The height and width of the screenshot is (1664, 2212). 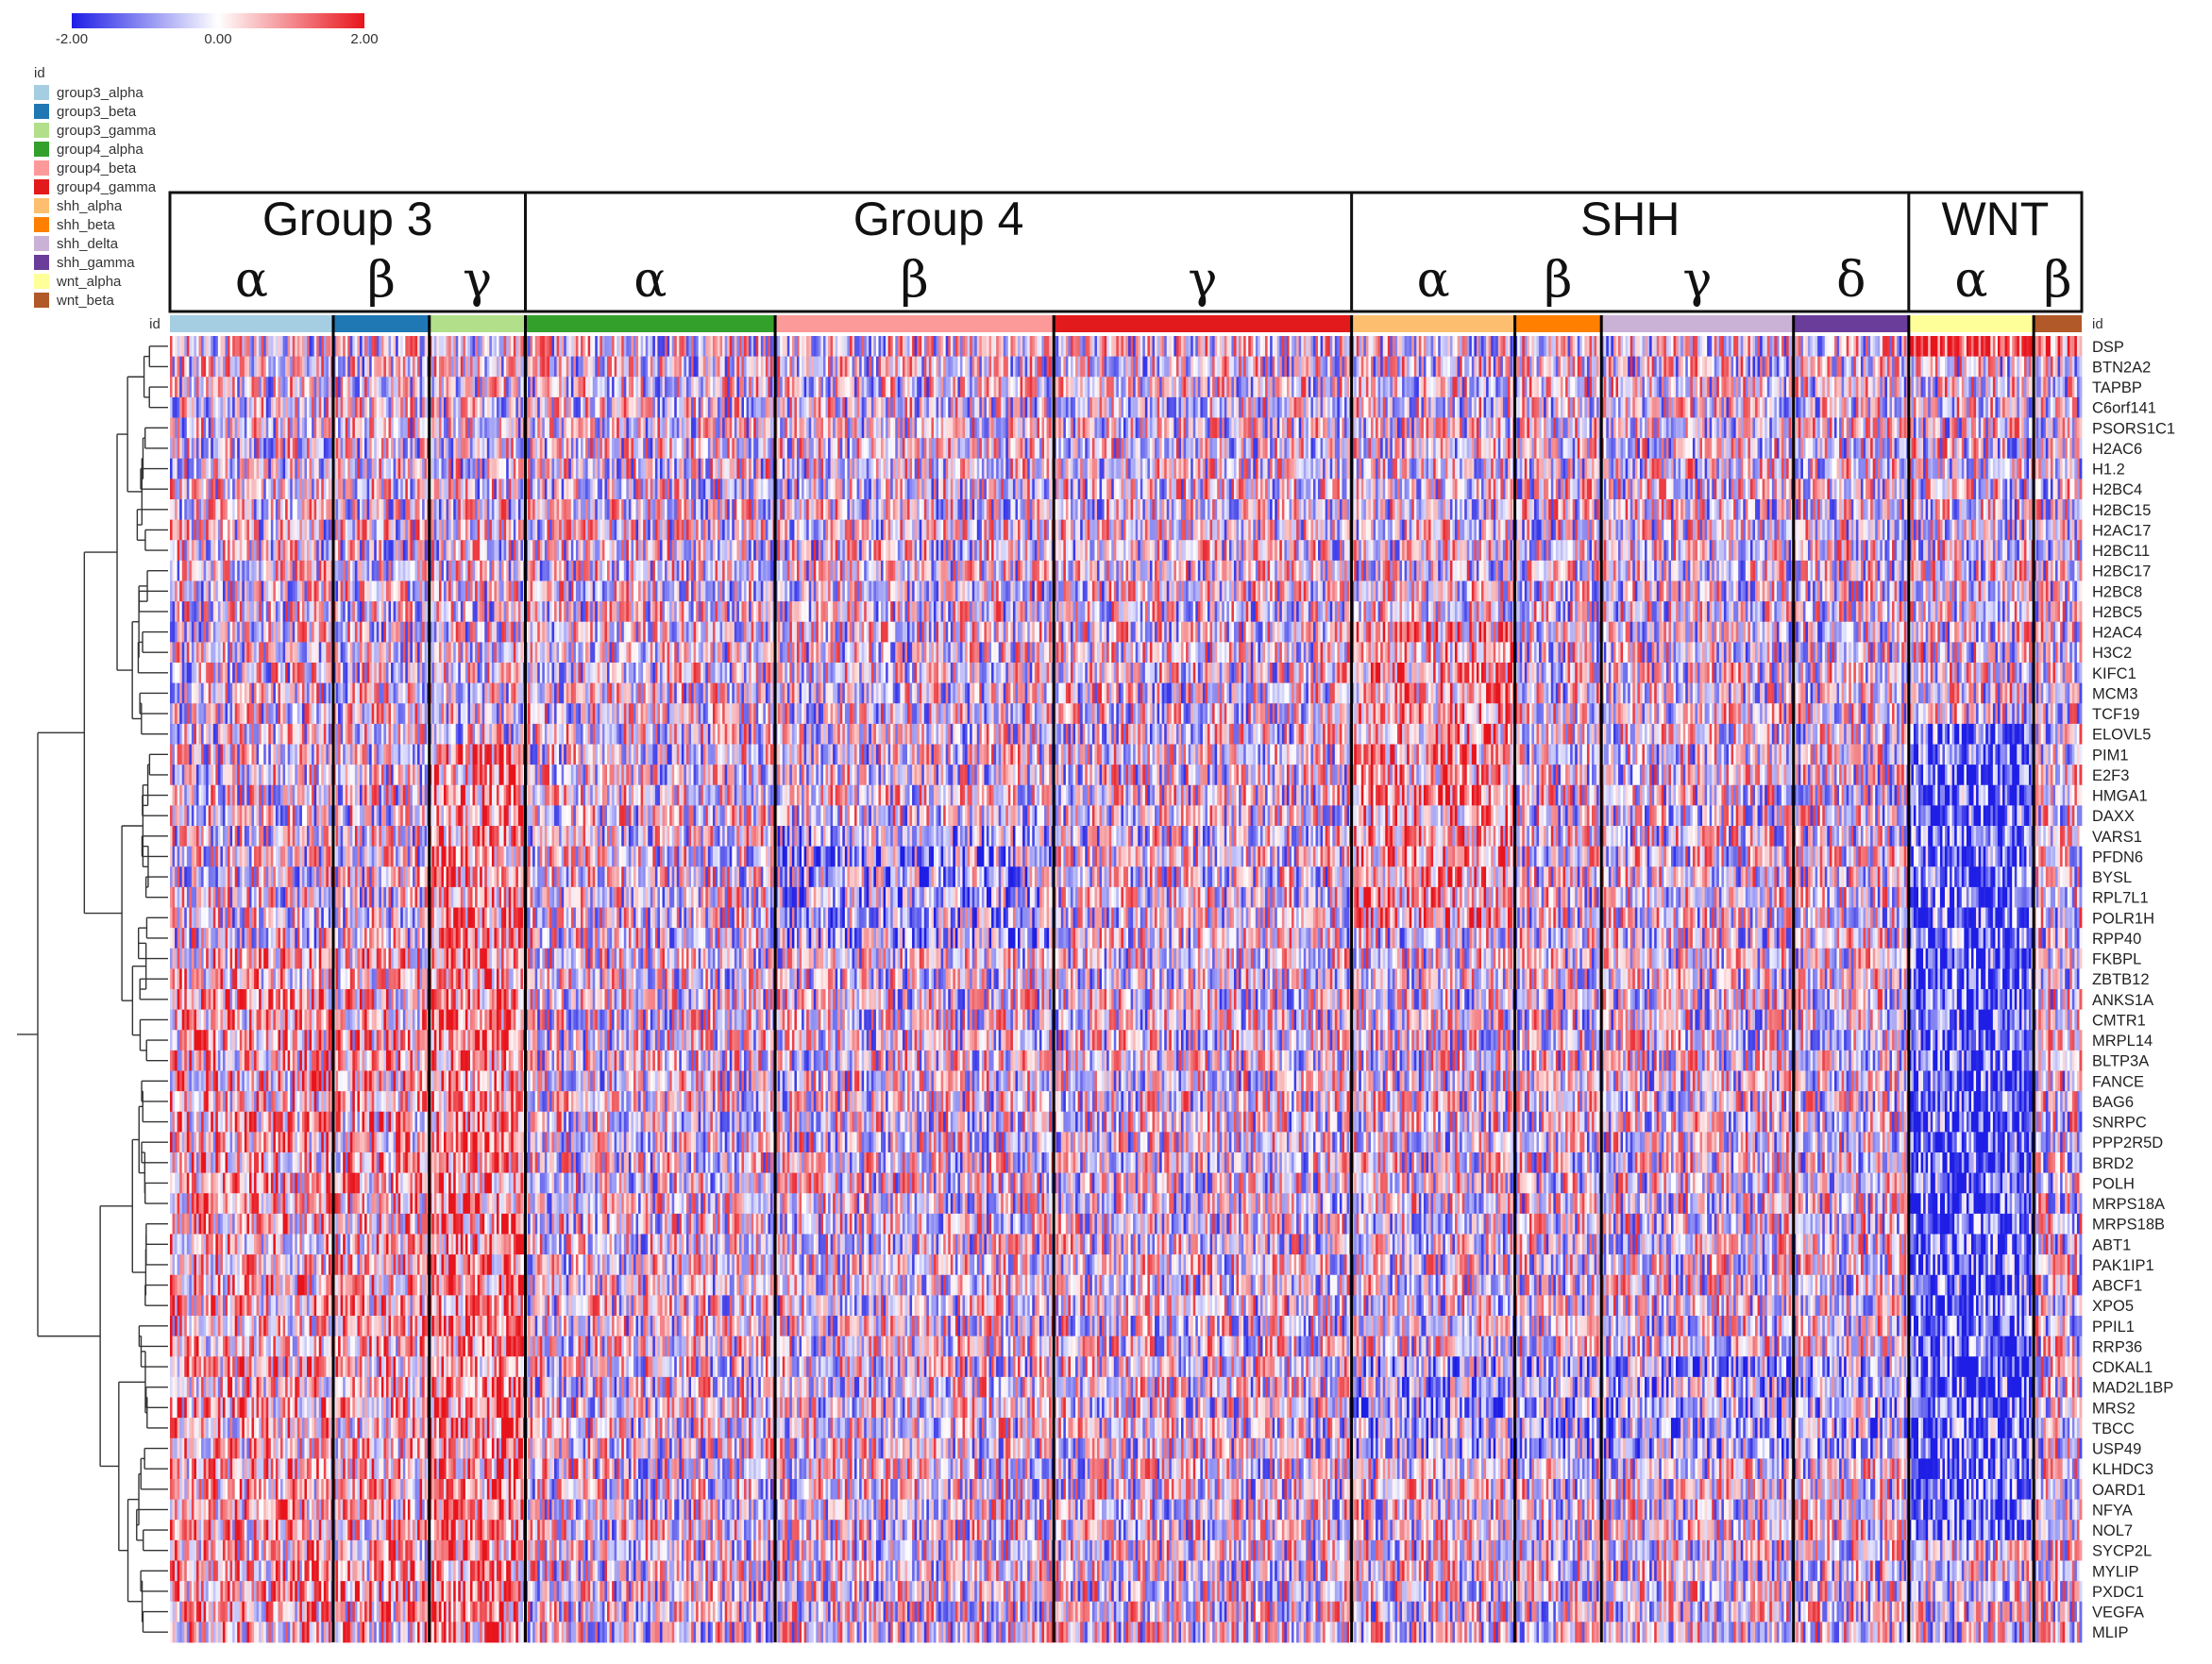 What do you see at coordinates (41, 111) in the screenshot?
I see `legend-swatch-group3_beta` at bounding box center [41, 111].